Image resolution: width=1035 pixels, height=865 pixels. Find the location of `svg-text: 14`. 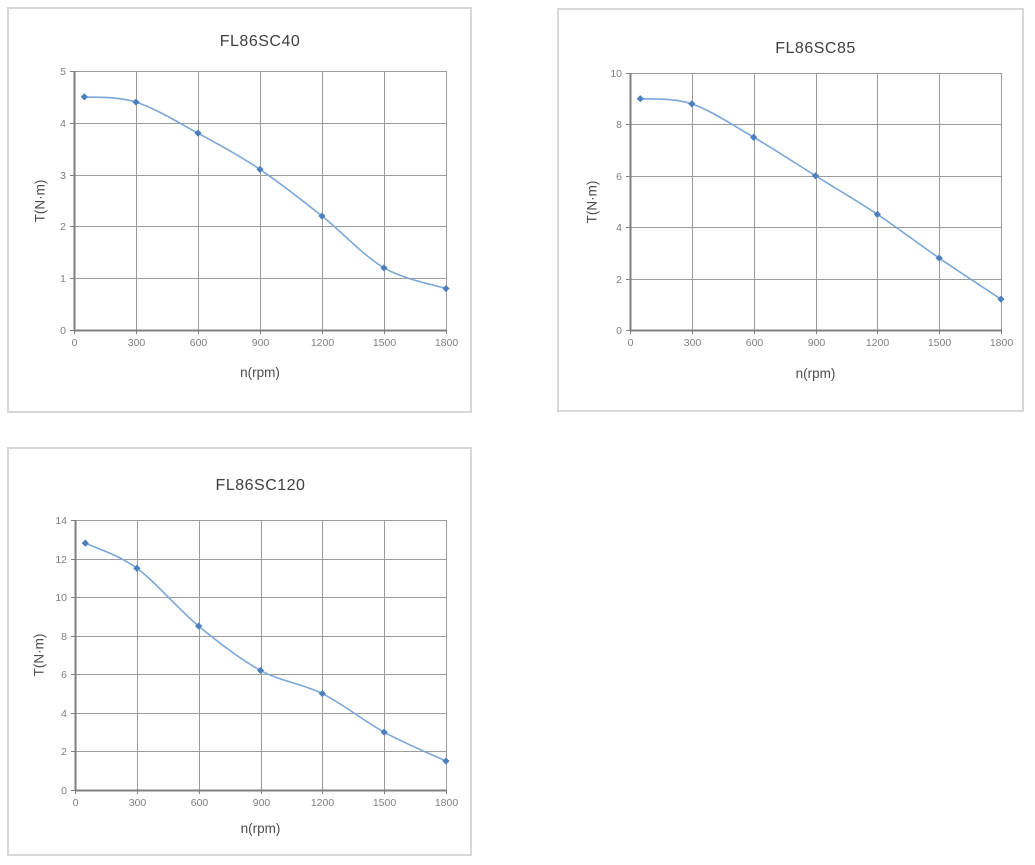

svg-text: 14 is located at coordinates (61, 521).